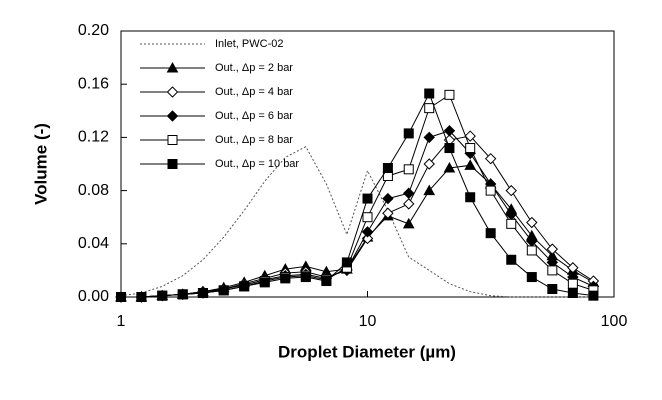 The image size is (662, 400). What do you see at coordinates (254, 140) in the screenshot?
I see `legend-label: Out., Δp = 8 bar` at bounding box center [254, 140].